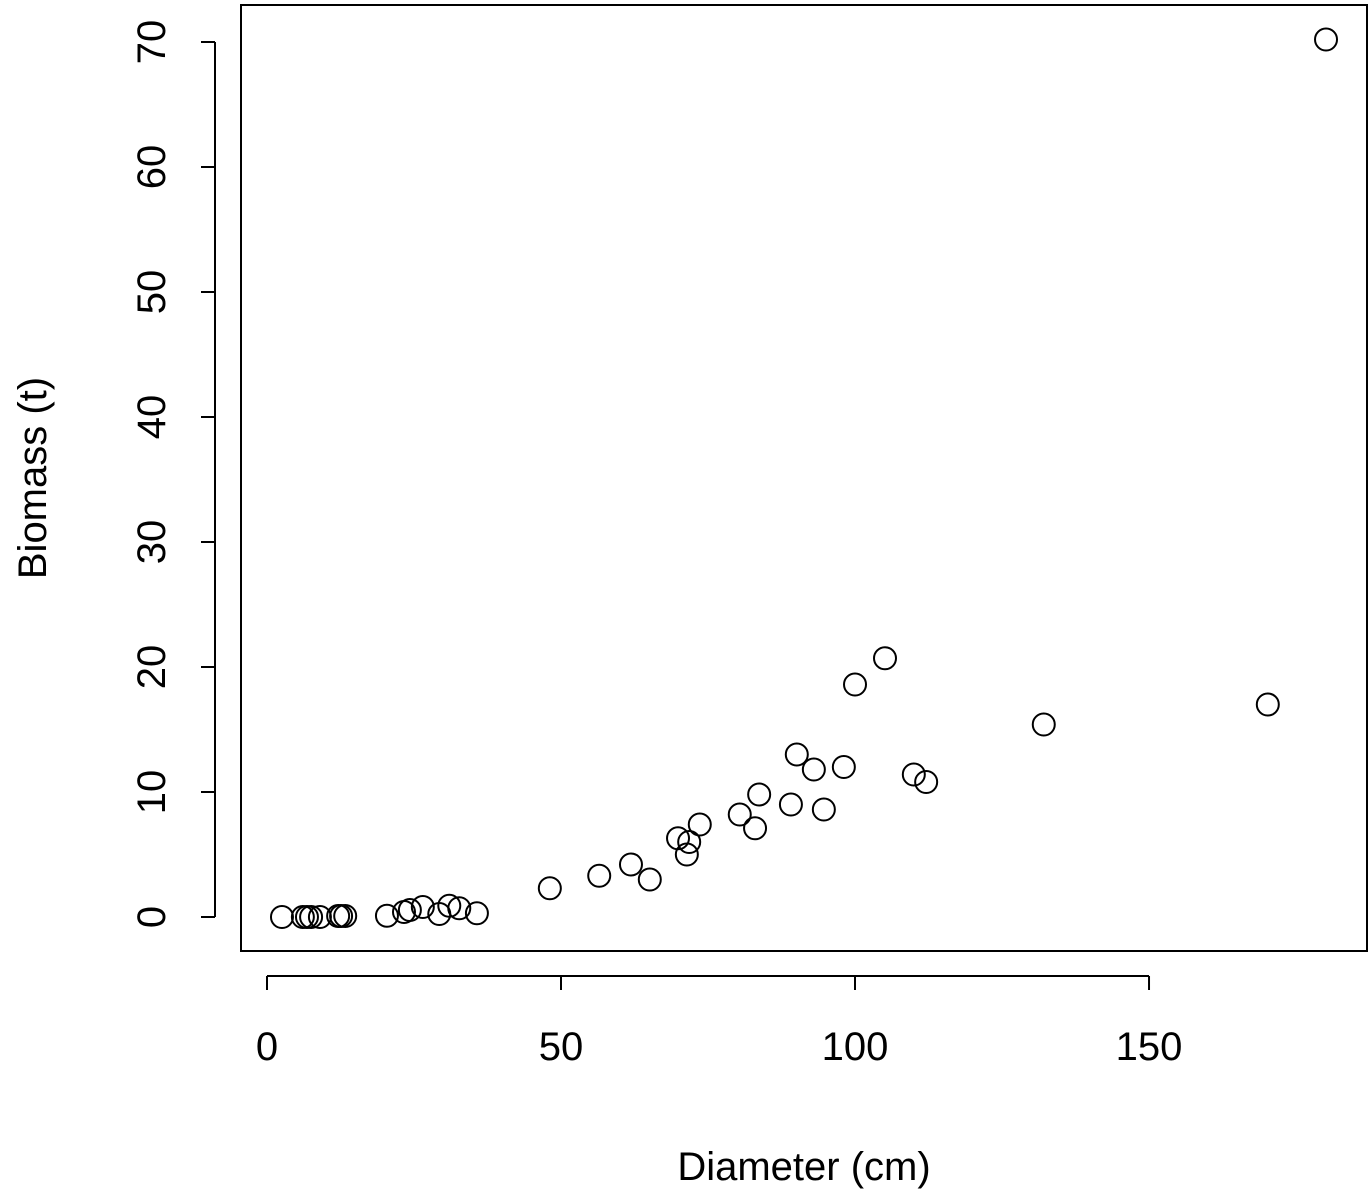  What do you see at coordinates (152, 417) in the screenshot?
I see `y-tick-label: 40` at bounding box center [152, 417].